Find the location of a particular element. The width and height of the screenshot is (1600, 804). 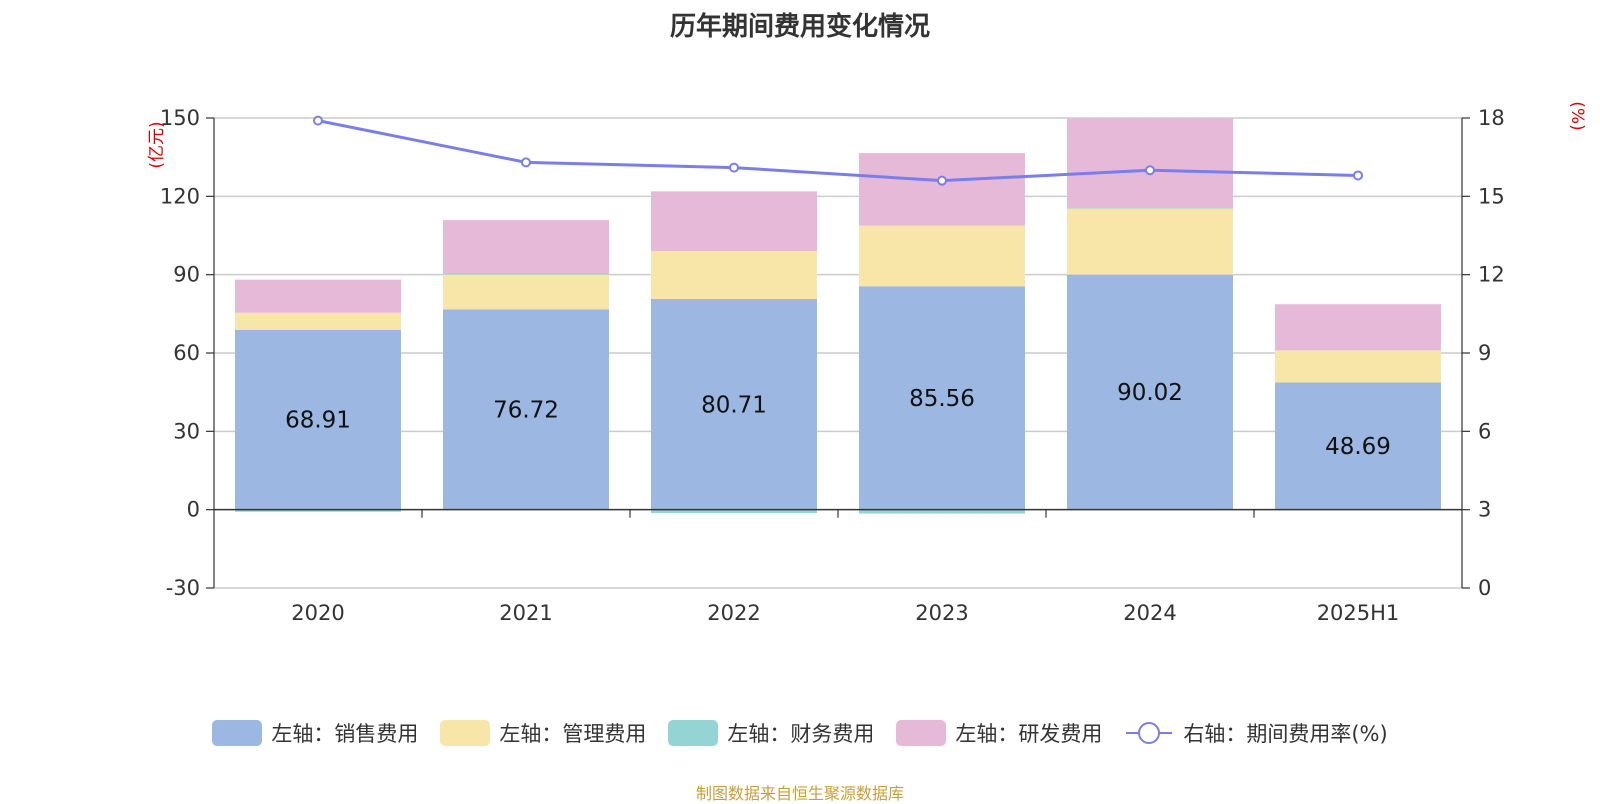

data-source-note: 制图数据来自恒生聚源数据库 is located at coordinates (800, 792).